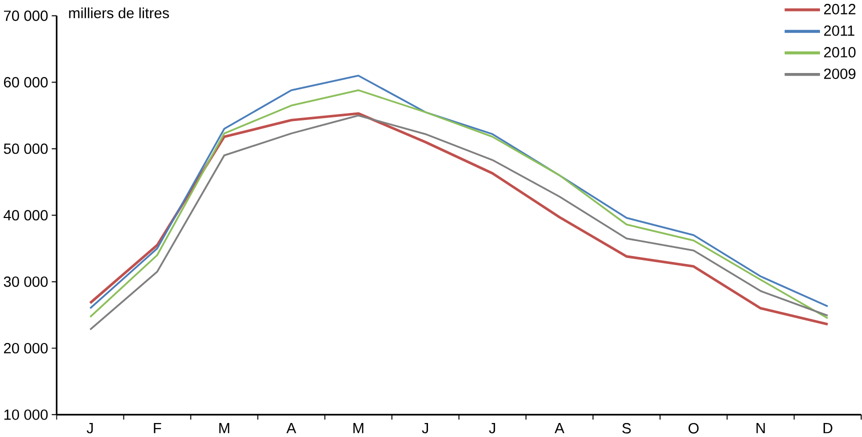 The height and width of the screenshot is (437, 862). I want to click on x-tick-label: O, so click(693, 428).